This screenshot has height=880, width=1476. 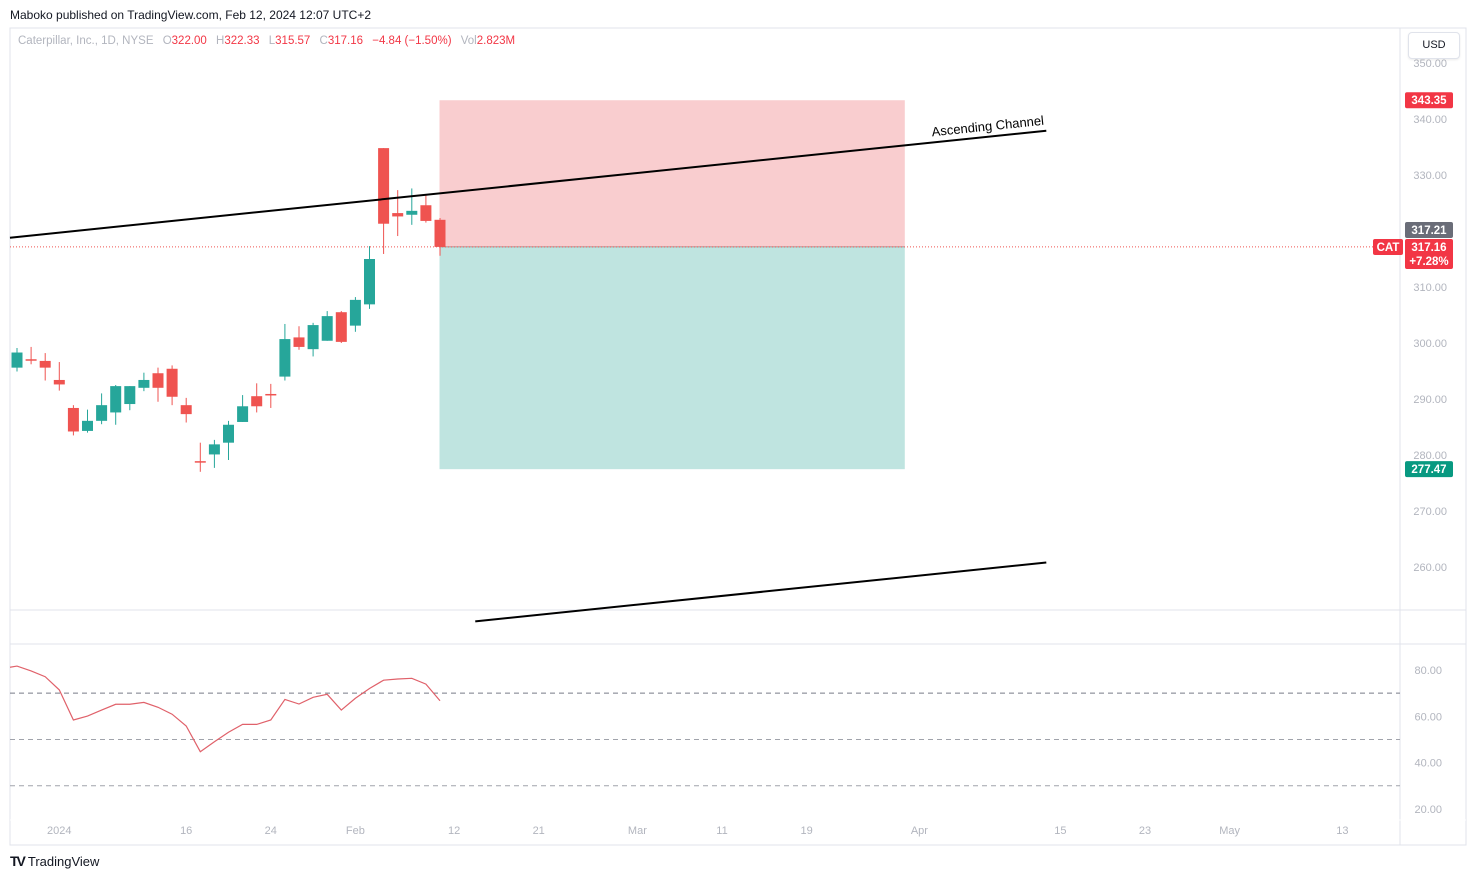 I want to click on last-price-tag: 317.16 +7.28%, so click(x=1429, y=254).